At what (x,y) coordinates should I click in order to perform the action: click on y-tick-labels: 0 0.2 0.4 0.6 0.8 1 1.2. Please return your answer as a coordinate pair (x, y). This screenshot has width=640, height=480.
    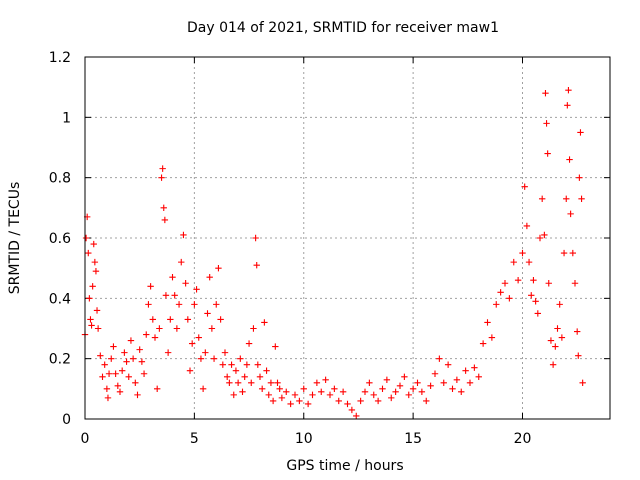
    Looking at the image, I should click on (60, 239).